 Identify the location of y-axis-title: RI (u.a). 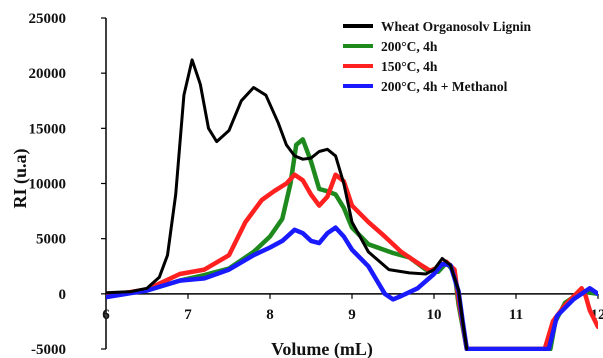
(20, 178).